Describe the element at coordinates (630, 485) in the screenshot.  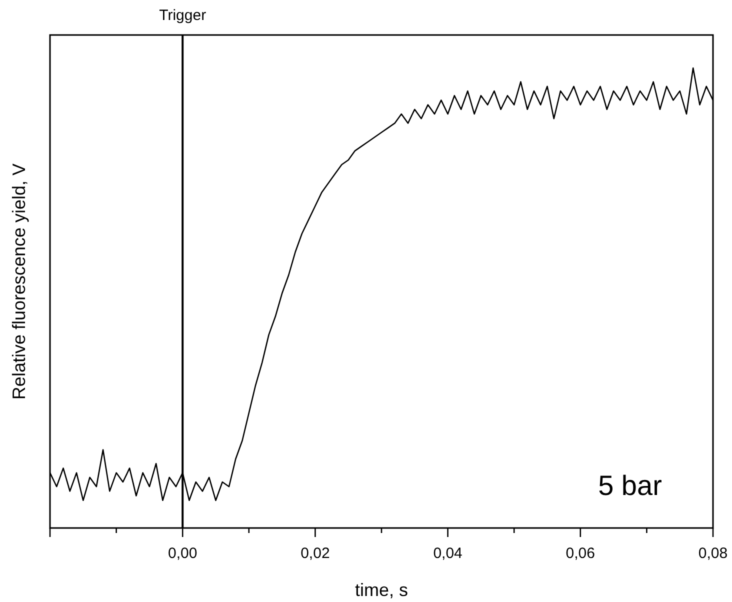
I see `annotation: 5 bar` at that location.